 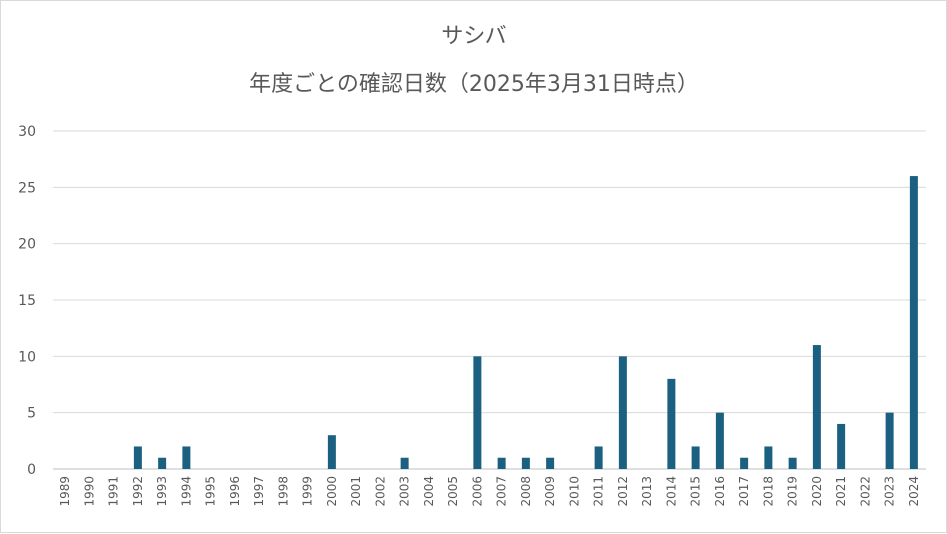 I want to click on y-tick-label: 25, so click(x=27, y=188).